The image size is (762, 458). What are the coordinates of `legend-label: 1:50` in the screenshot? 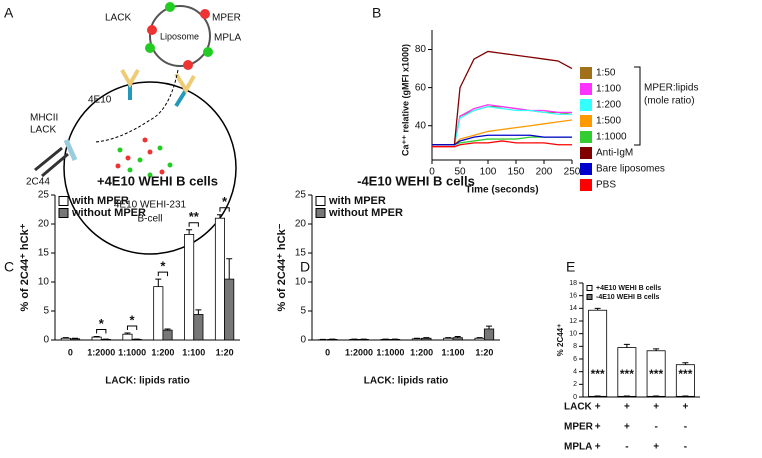 It's located at (606, 73).